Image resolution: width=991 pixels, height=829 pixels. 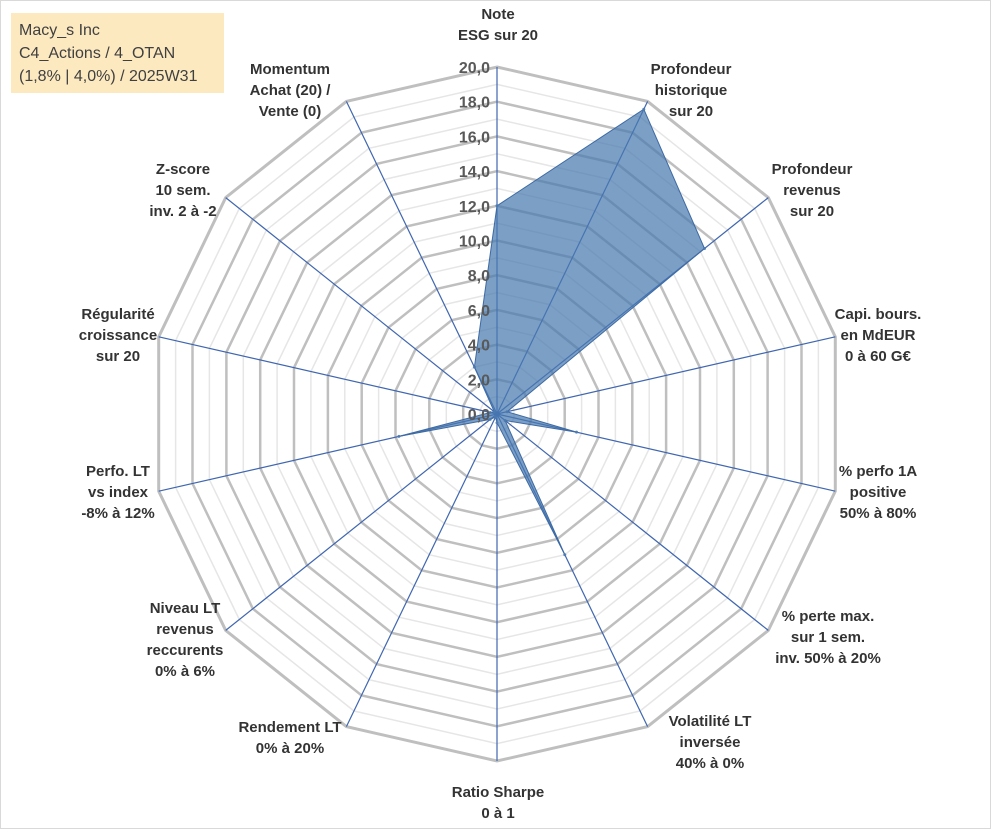 I want to click on tick-label: 12,0, so click(x=474, y=207).